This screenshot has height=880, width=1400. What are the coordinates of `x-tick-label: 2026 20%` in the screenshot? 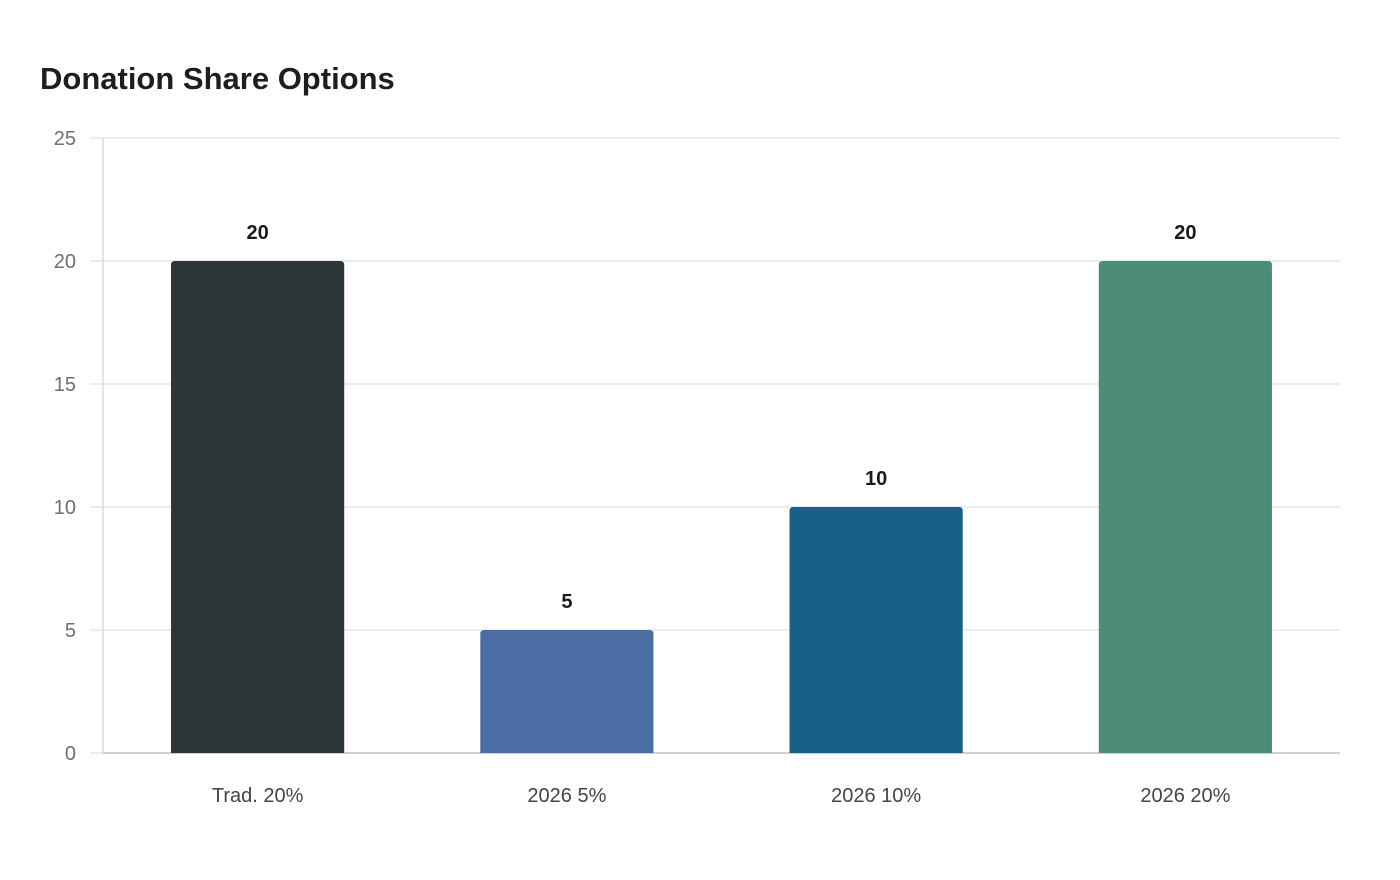 It's located at (1185, 796).